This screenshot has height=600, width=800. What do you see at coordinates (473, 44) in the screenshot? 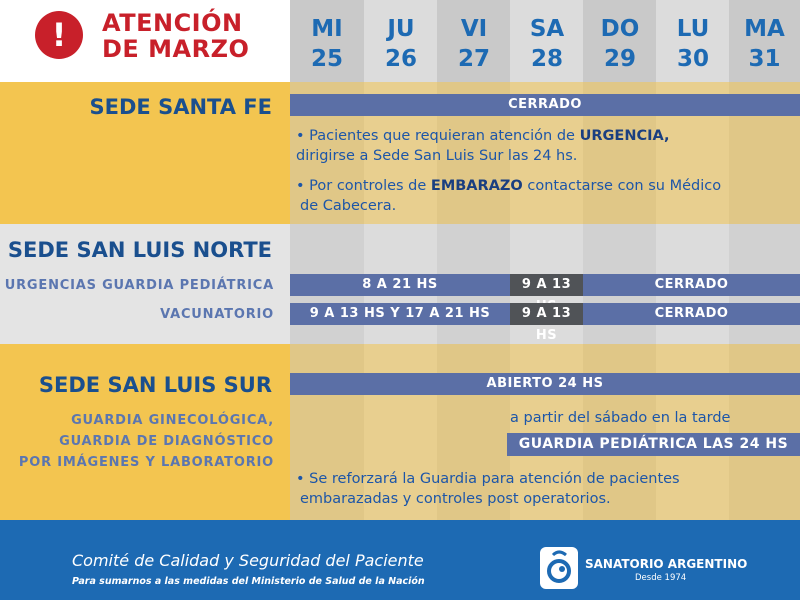
I see `day-header-vi: VI 27` at bounding box center [473, 44].